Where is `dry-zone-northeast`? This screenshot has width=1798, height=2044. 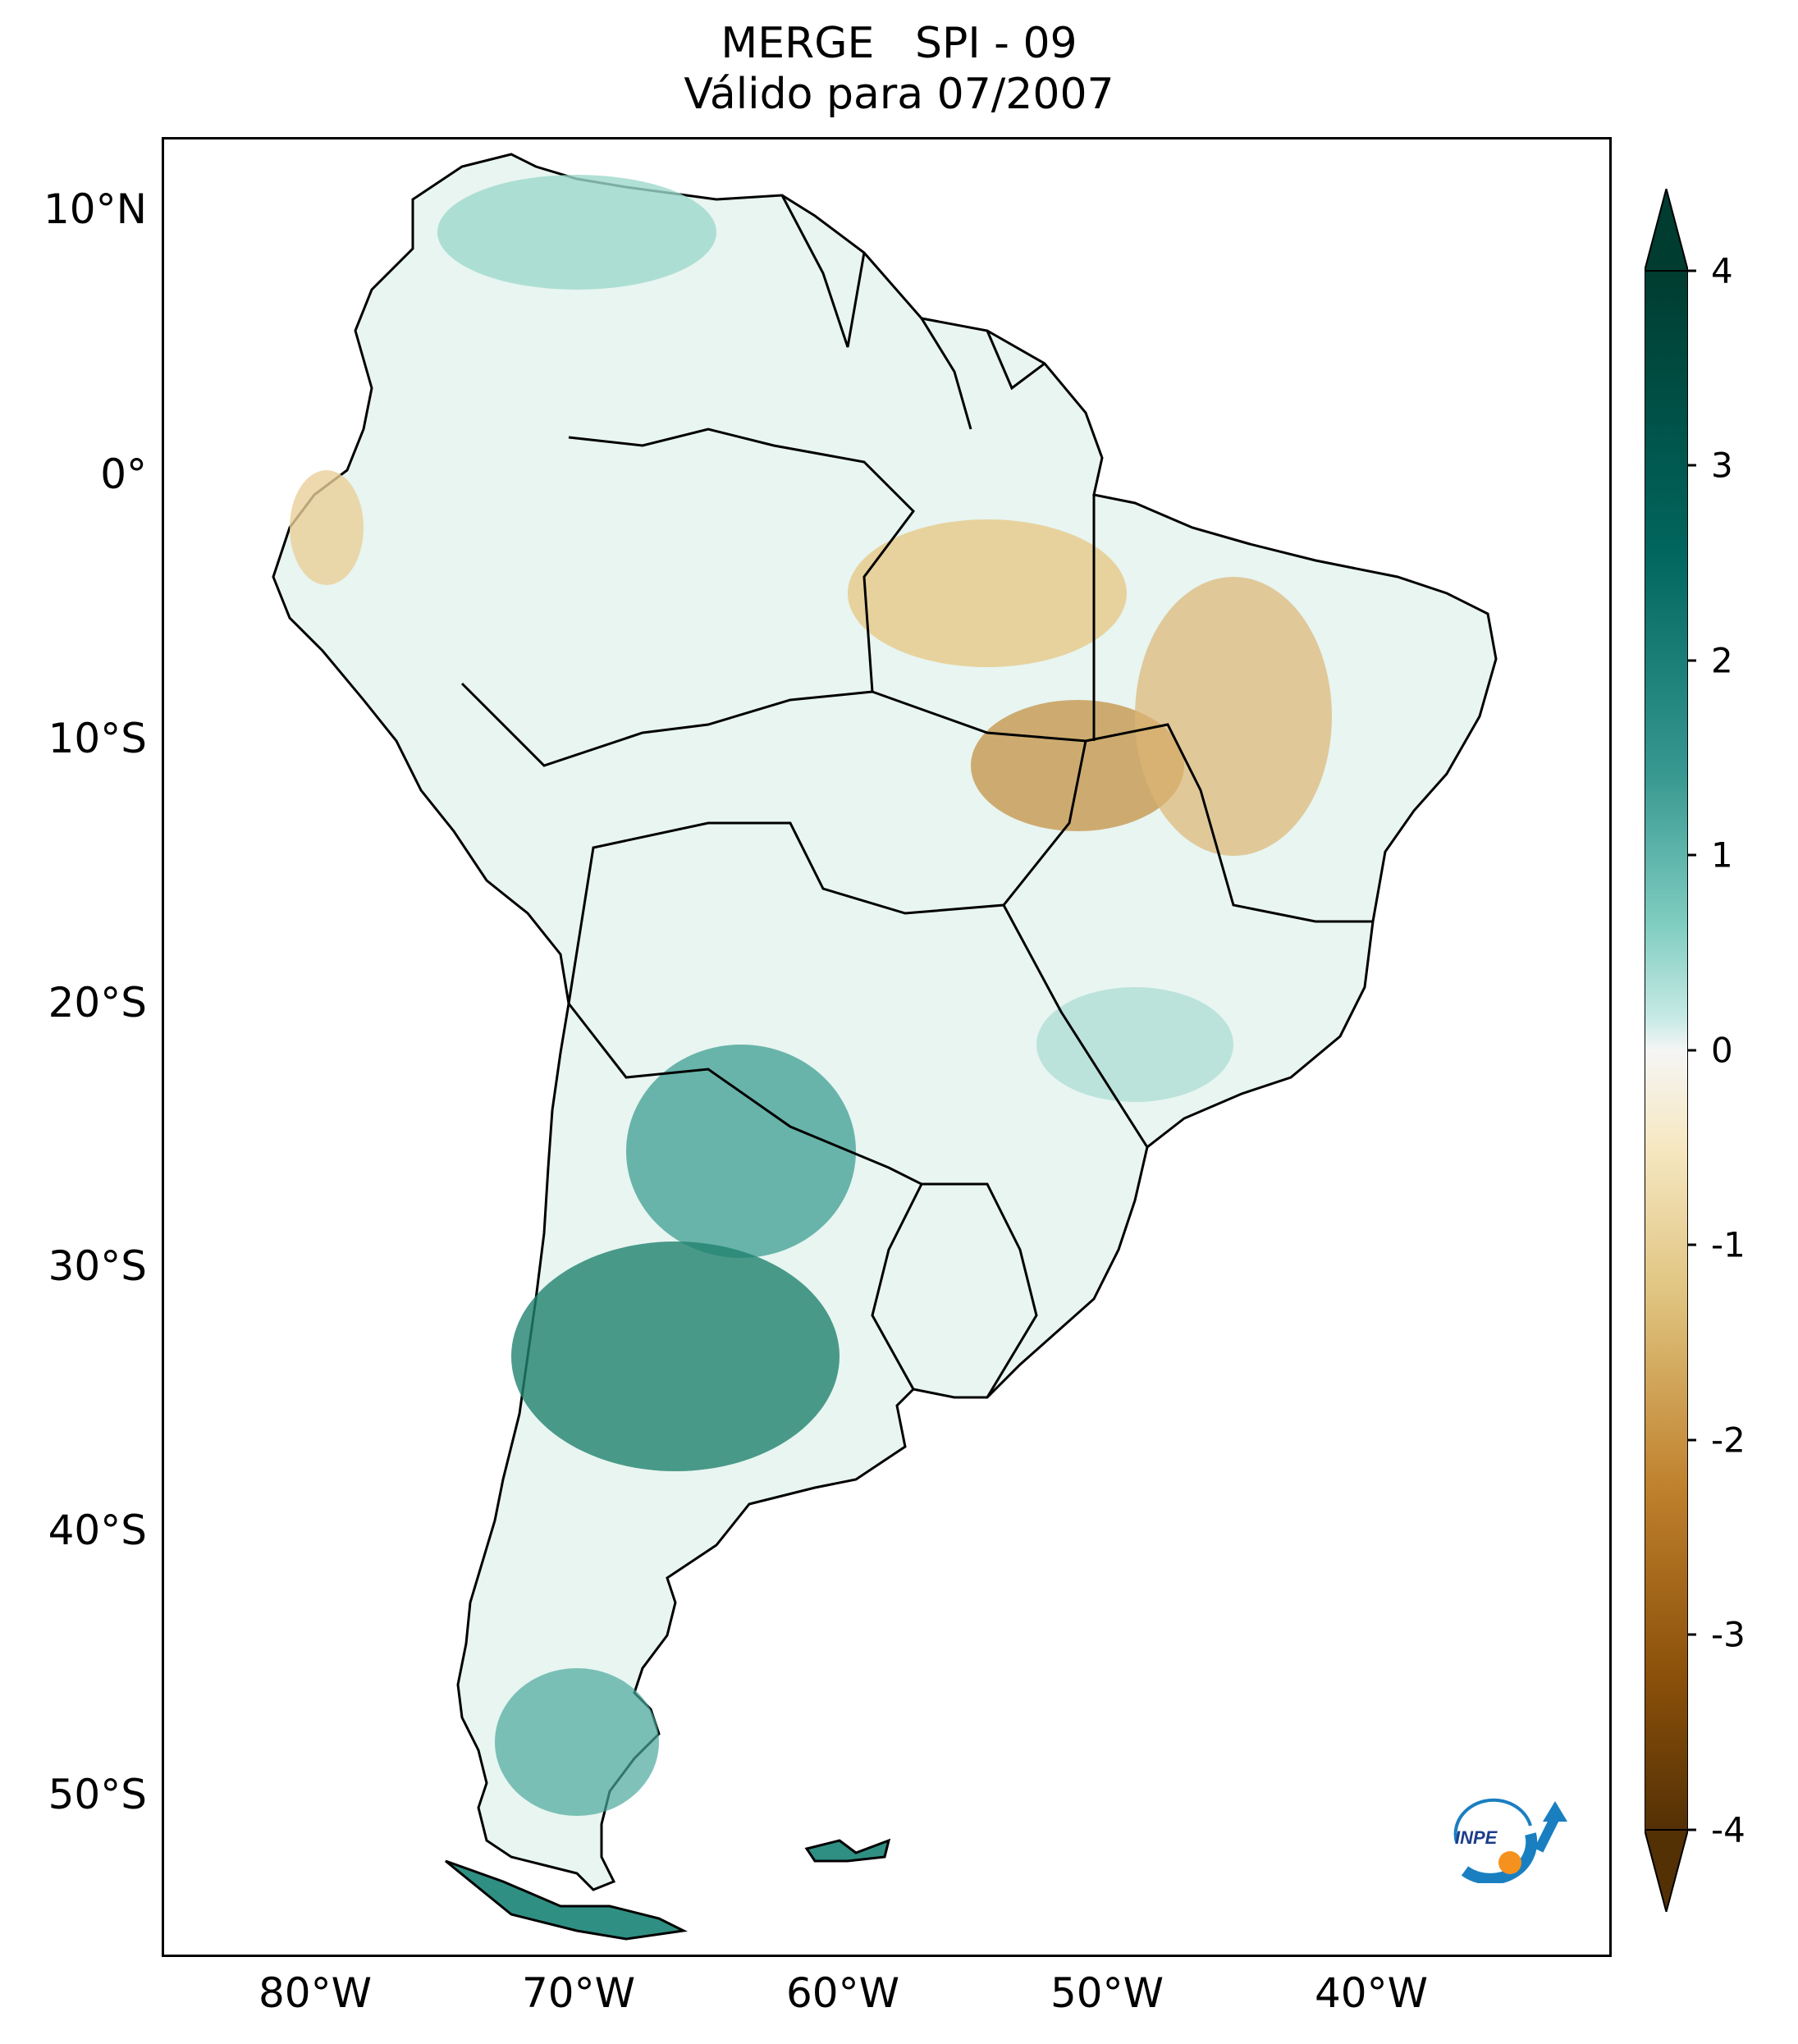 dry-zone-northeast is located at coordinates (1233, 716).